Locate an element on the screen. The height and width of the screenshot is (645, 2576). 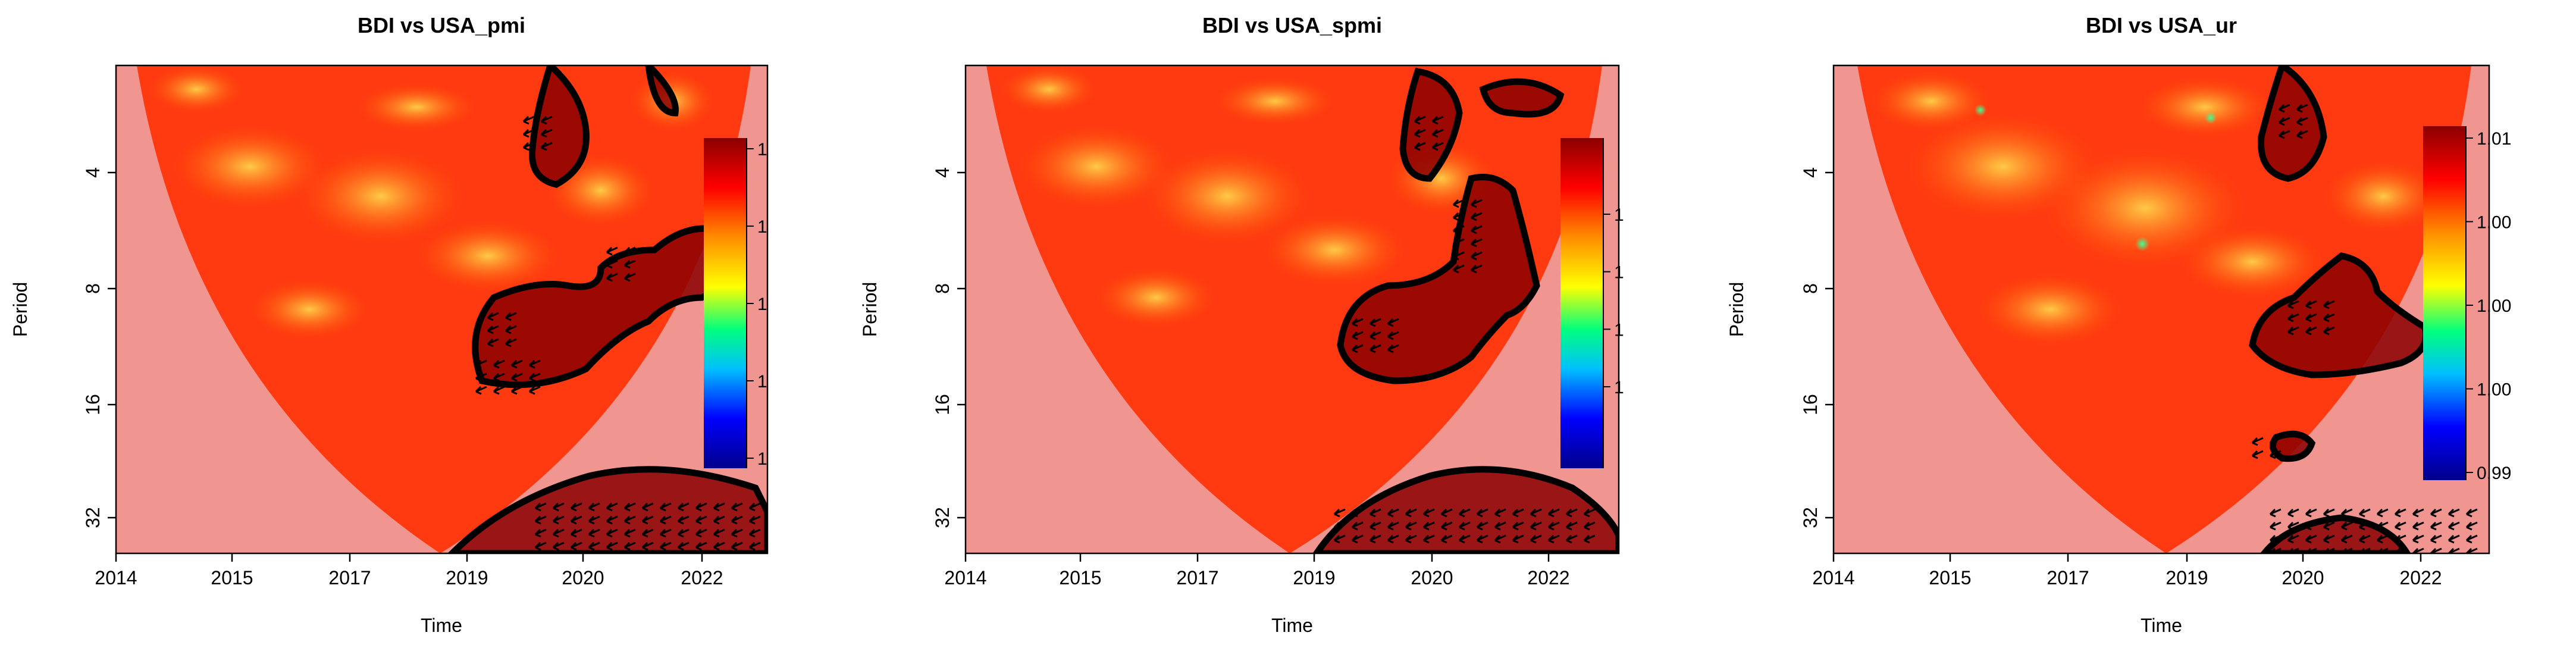
chart-title: BDI vs USA_pmi is located at coordinates (441, 25).